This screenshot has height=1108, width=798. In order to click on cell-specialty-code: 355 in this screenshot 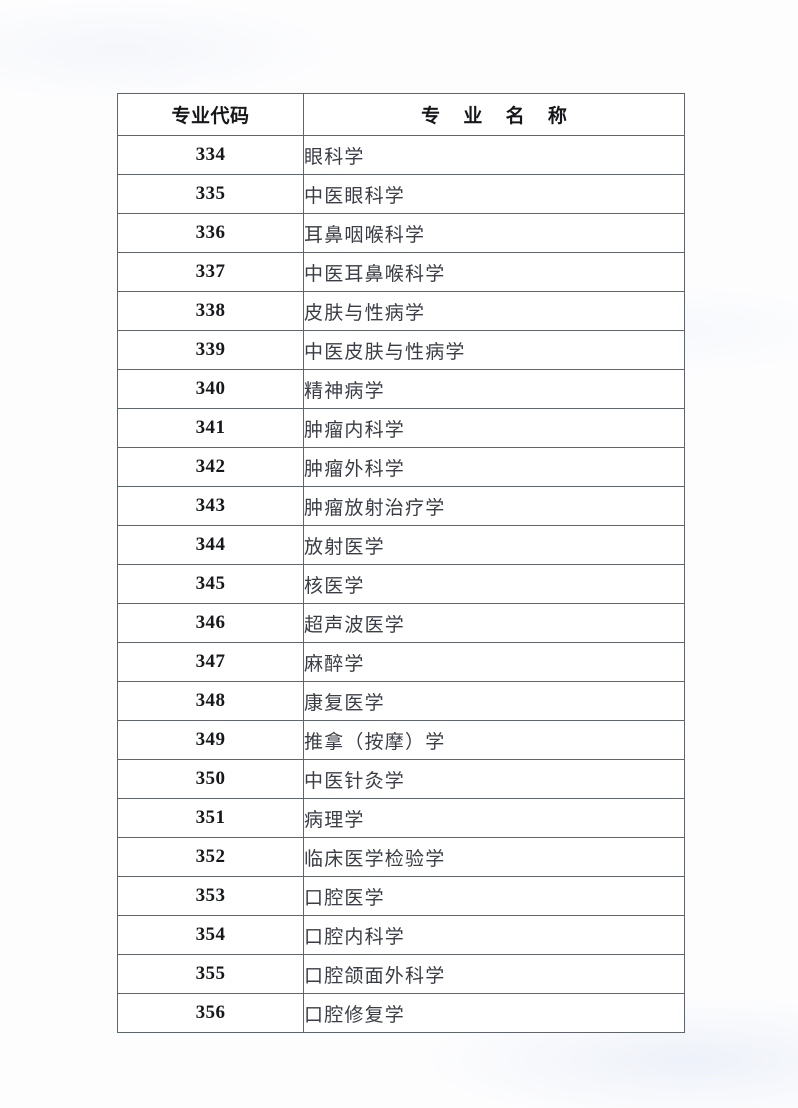, I will do `click(210, 974)`.